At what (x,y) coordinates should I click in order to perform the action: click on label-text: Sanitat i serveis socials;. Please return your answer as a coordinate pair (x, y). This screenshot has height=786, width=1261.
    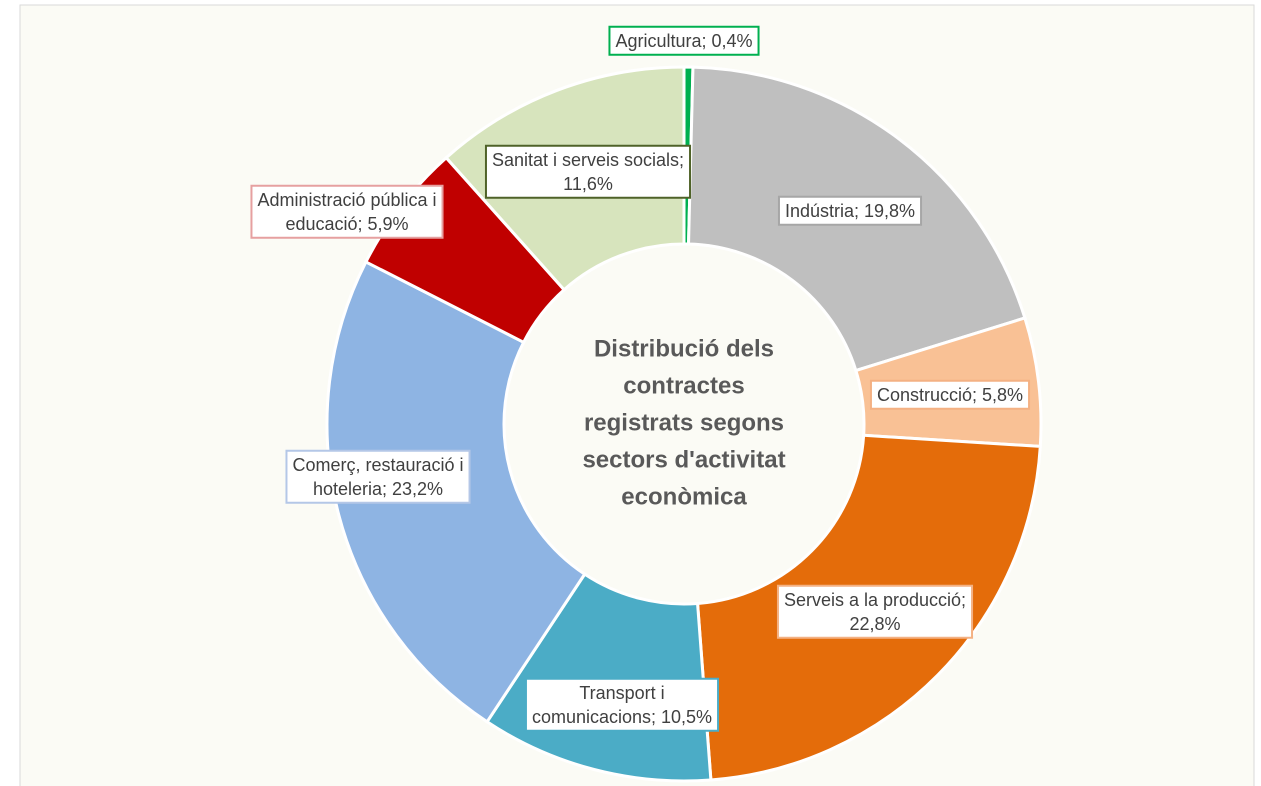
    Looking at the image, I should click on (588, 160).